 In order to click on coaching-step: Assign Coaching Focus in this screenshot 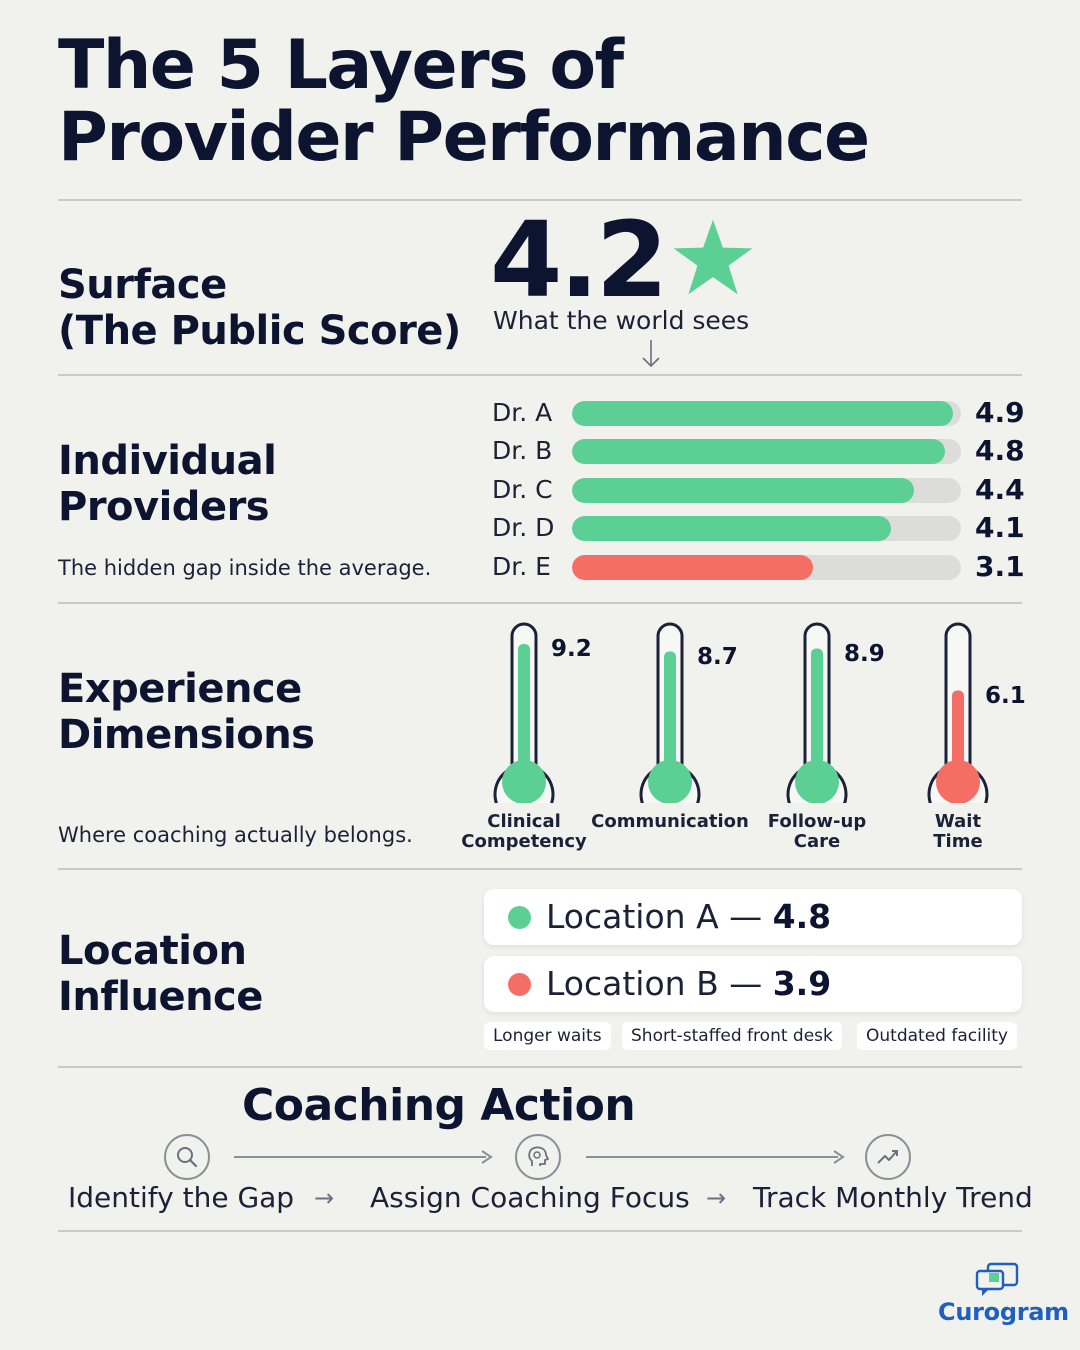, I will do `click(530, 1197)`.